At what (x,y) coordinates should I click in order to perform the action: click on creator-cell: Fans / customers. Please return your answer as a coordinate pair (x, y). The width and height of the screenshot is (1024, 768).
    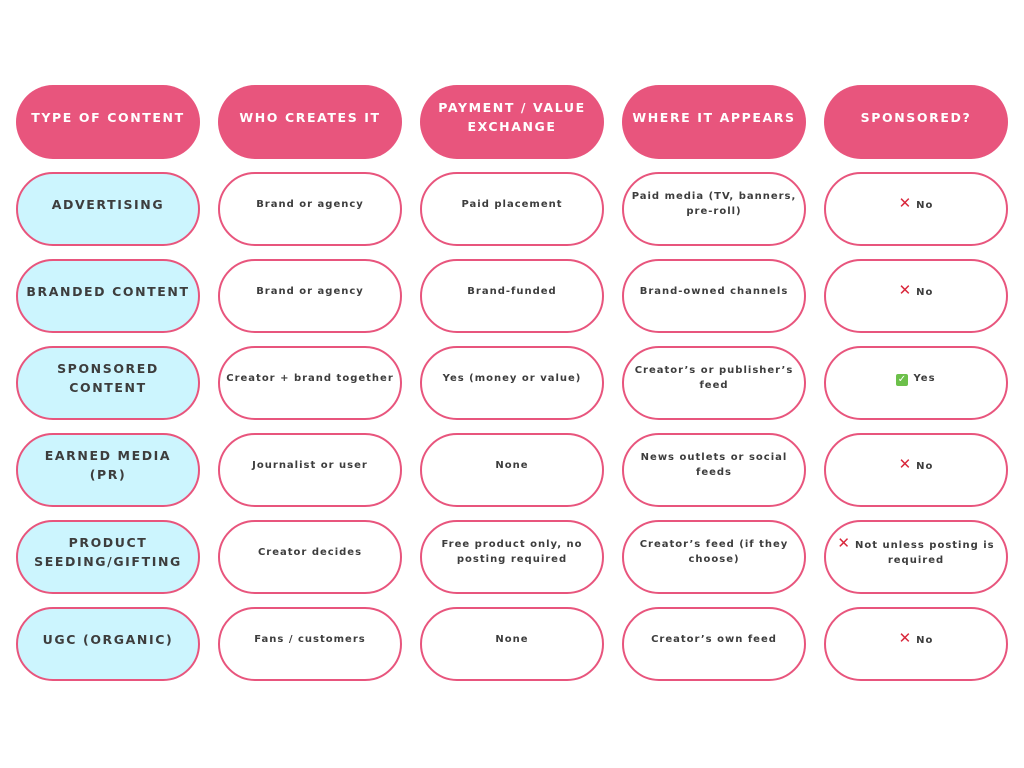
    Looking at the image, I should click on (310, 644).